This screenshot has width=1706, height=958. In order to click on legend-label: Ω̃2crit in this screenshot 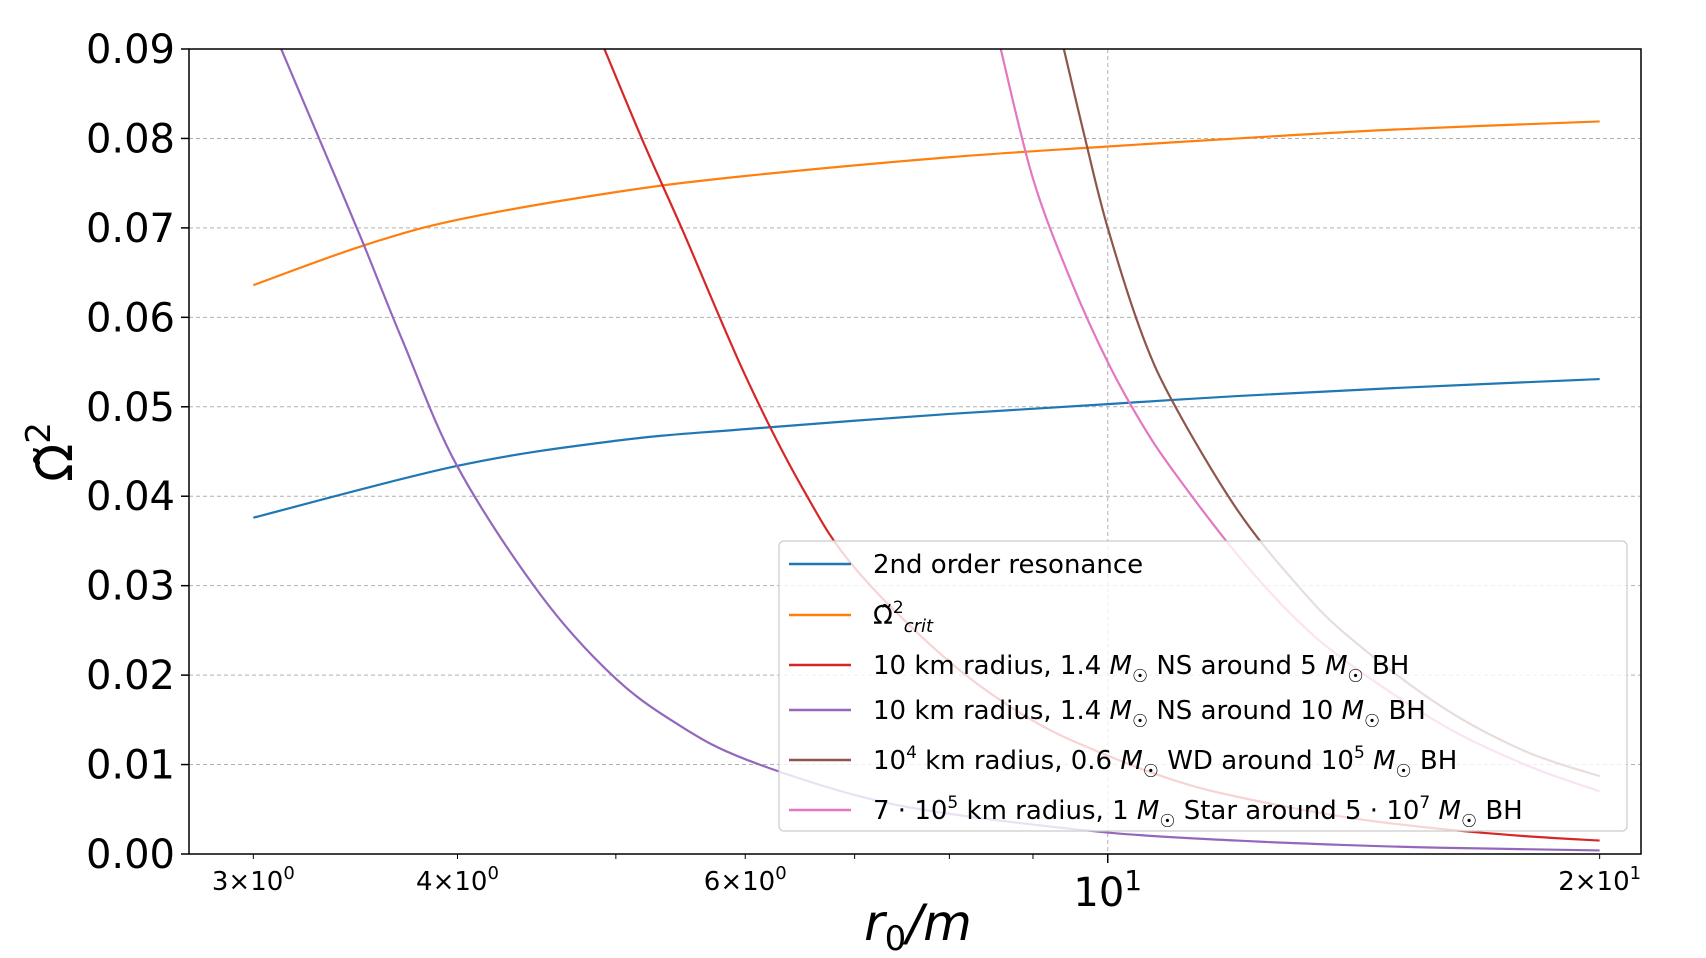, I will do `click(903, 617)`.